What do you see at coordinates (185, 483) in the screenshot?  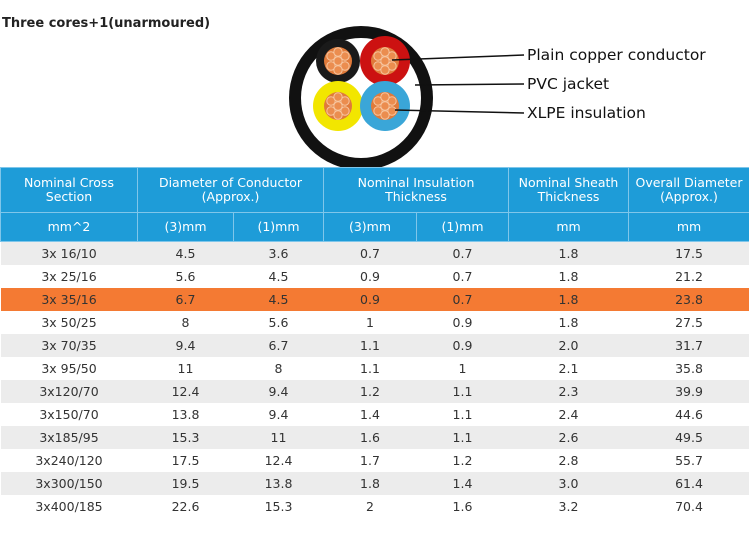 I see `table-cell: 19.5` at bounding box center [185, 483].